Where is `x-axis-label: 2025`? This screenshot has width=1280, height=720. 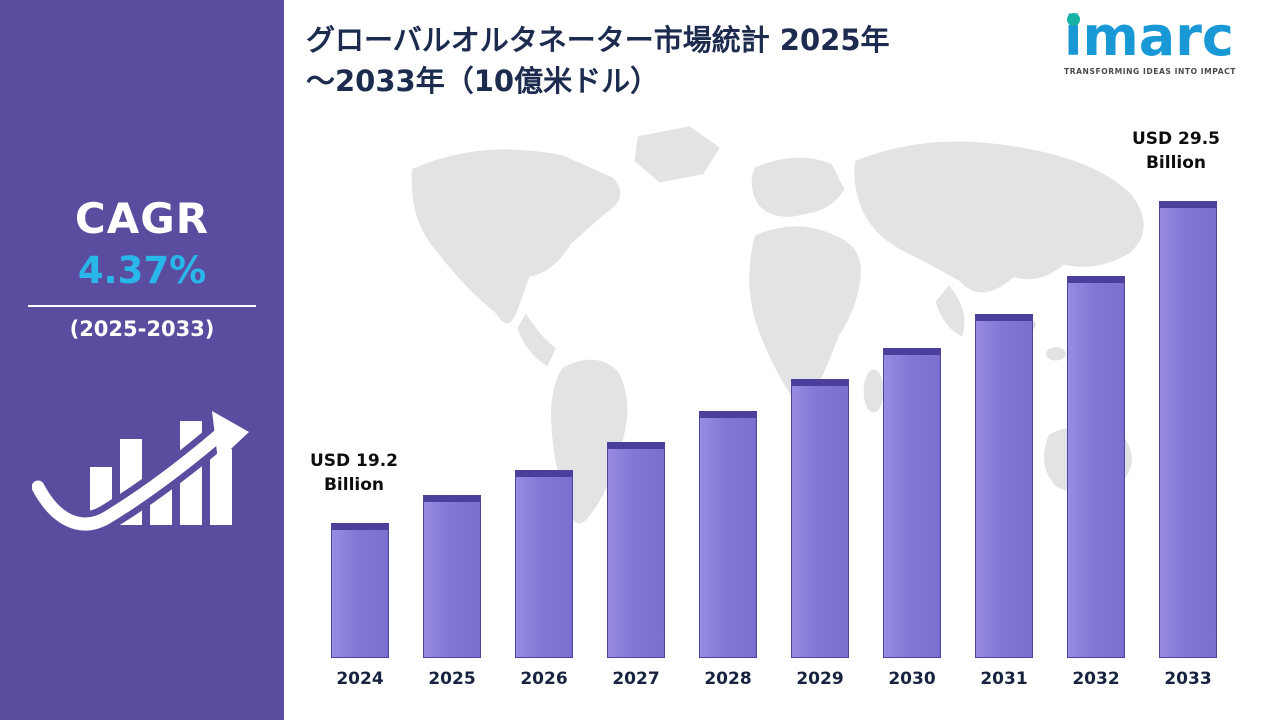 x-axis-label: 2025 is located at coordinates (452, 679).